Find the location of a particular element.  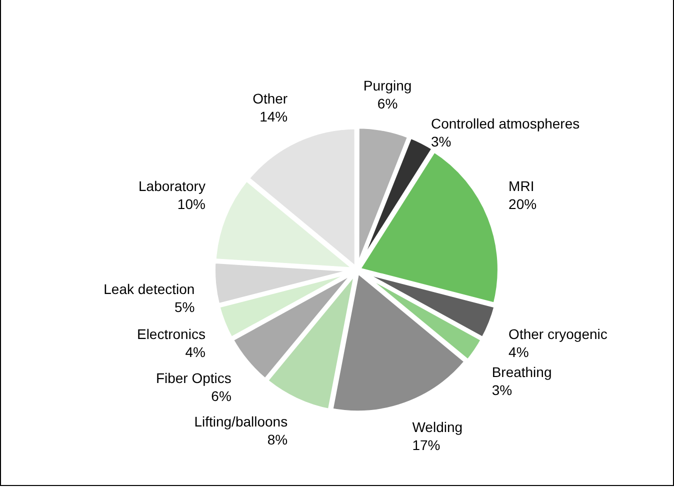

data-label: 14% is located at coordinates (274, 116).